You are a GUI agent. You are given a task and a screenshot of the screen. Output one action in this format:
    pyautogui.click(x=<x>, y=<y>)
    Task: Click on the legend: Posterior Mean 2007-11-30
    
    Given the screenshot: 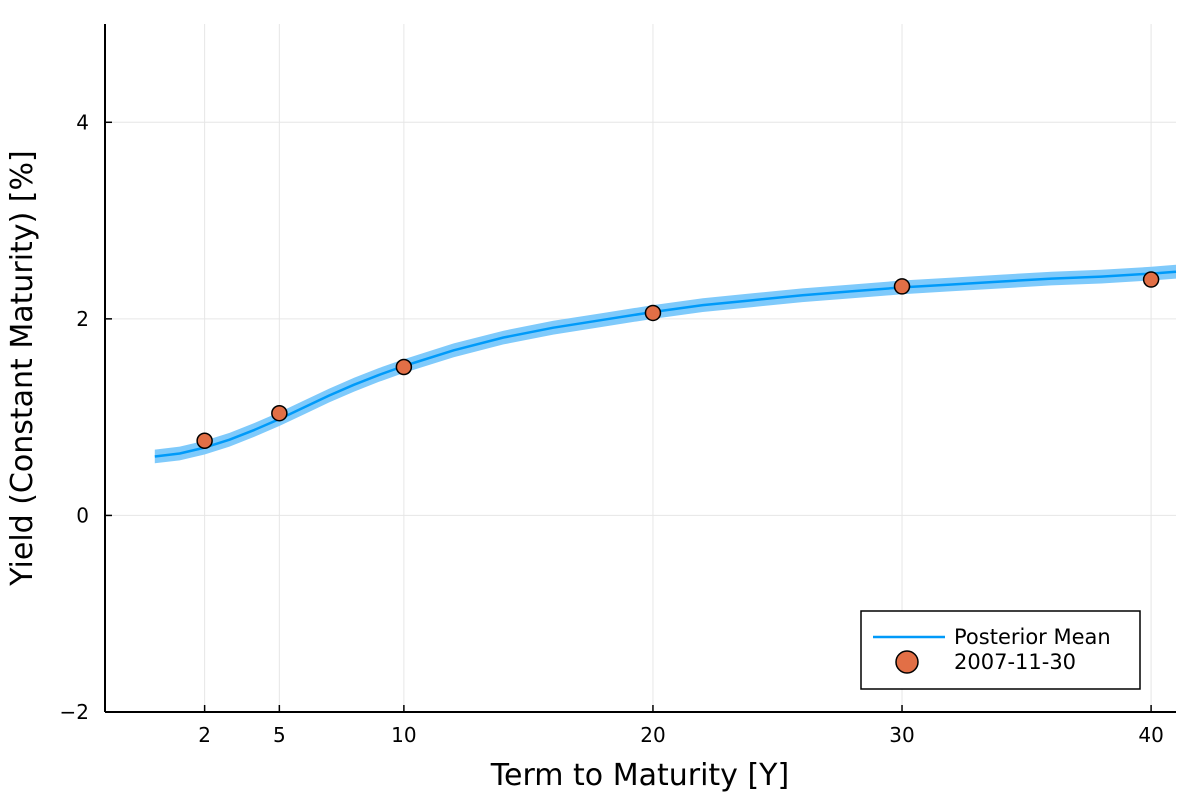 What is the action you would take?
    pyautogui.click(x=1000, y=650)
    